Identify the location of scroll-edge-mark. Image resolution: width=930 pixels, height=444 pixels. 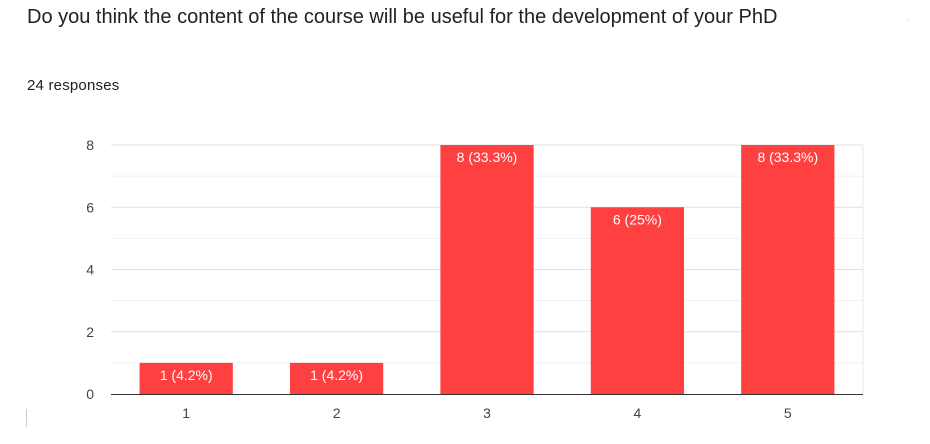
(26, 418).